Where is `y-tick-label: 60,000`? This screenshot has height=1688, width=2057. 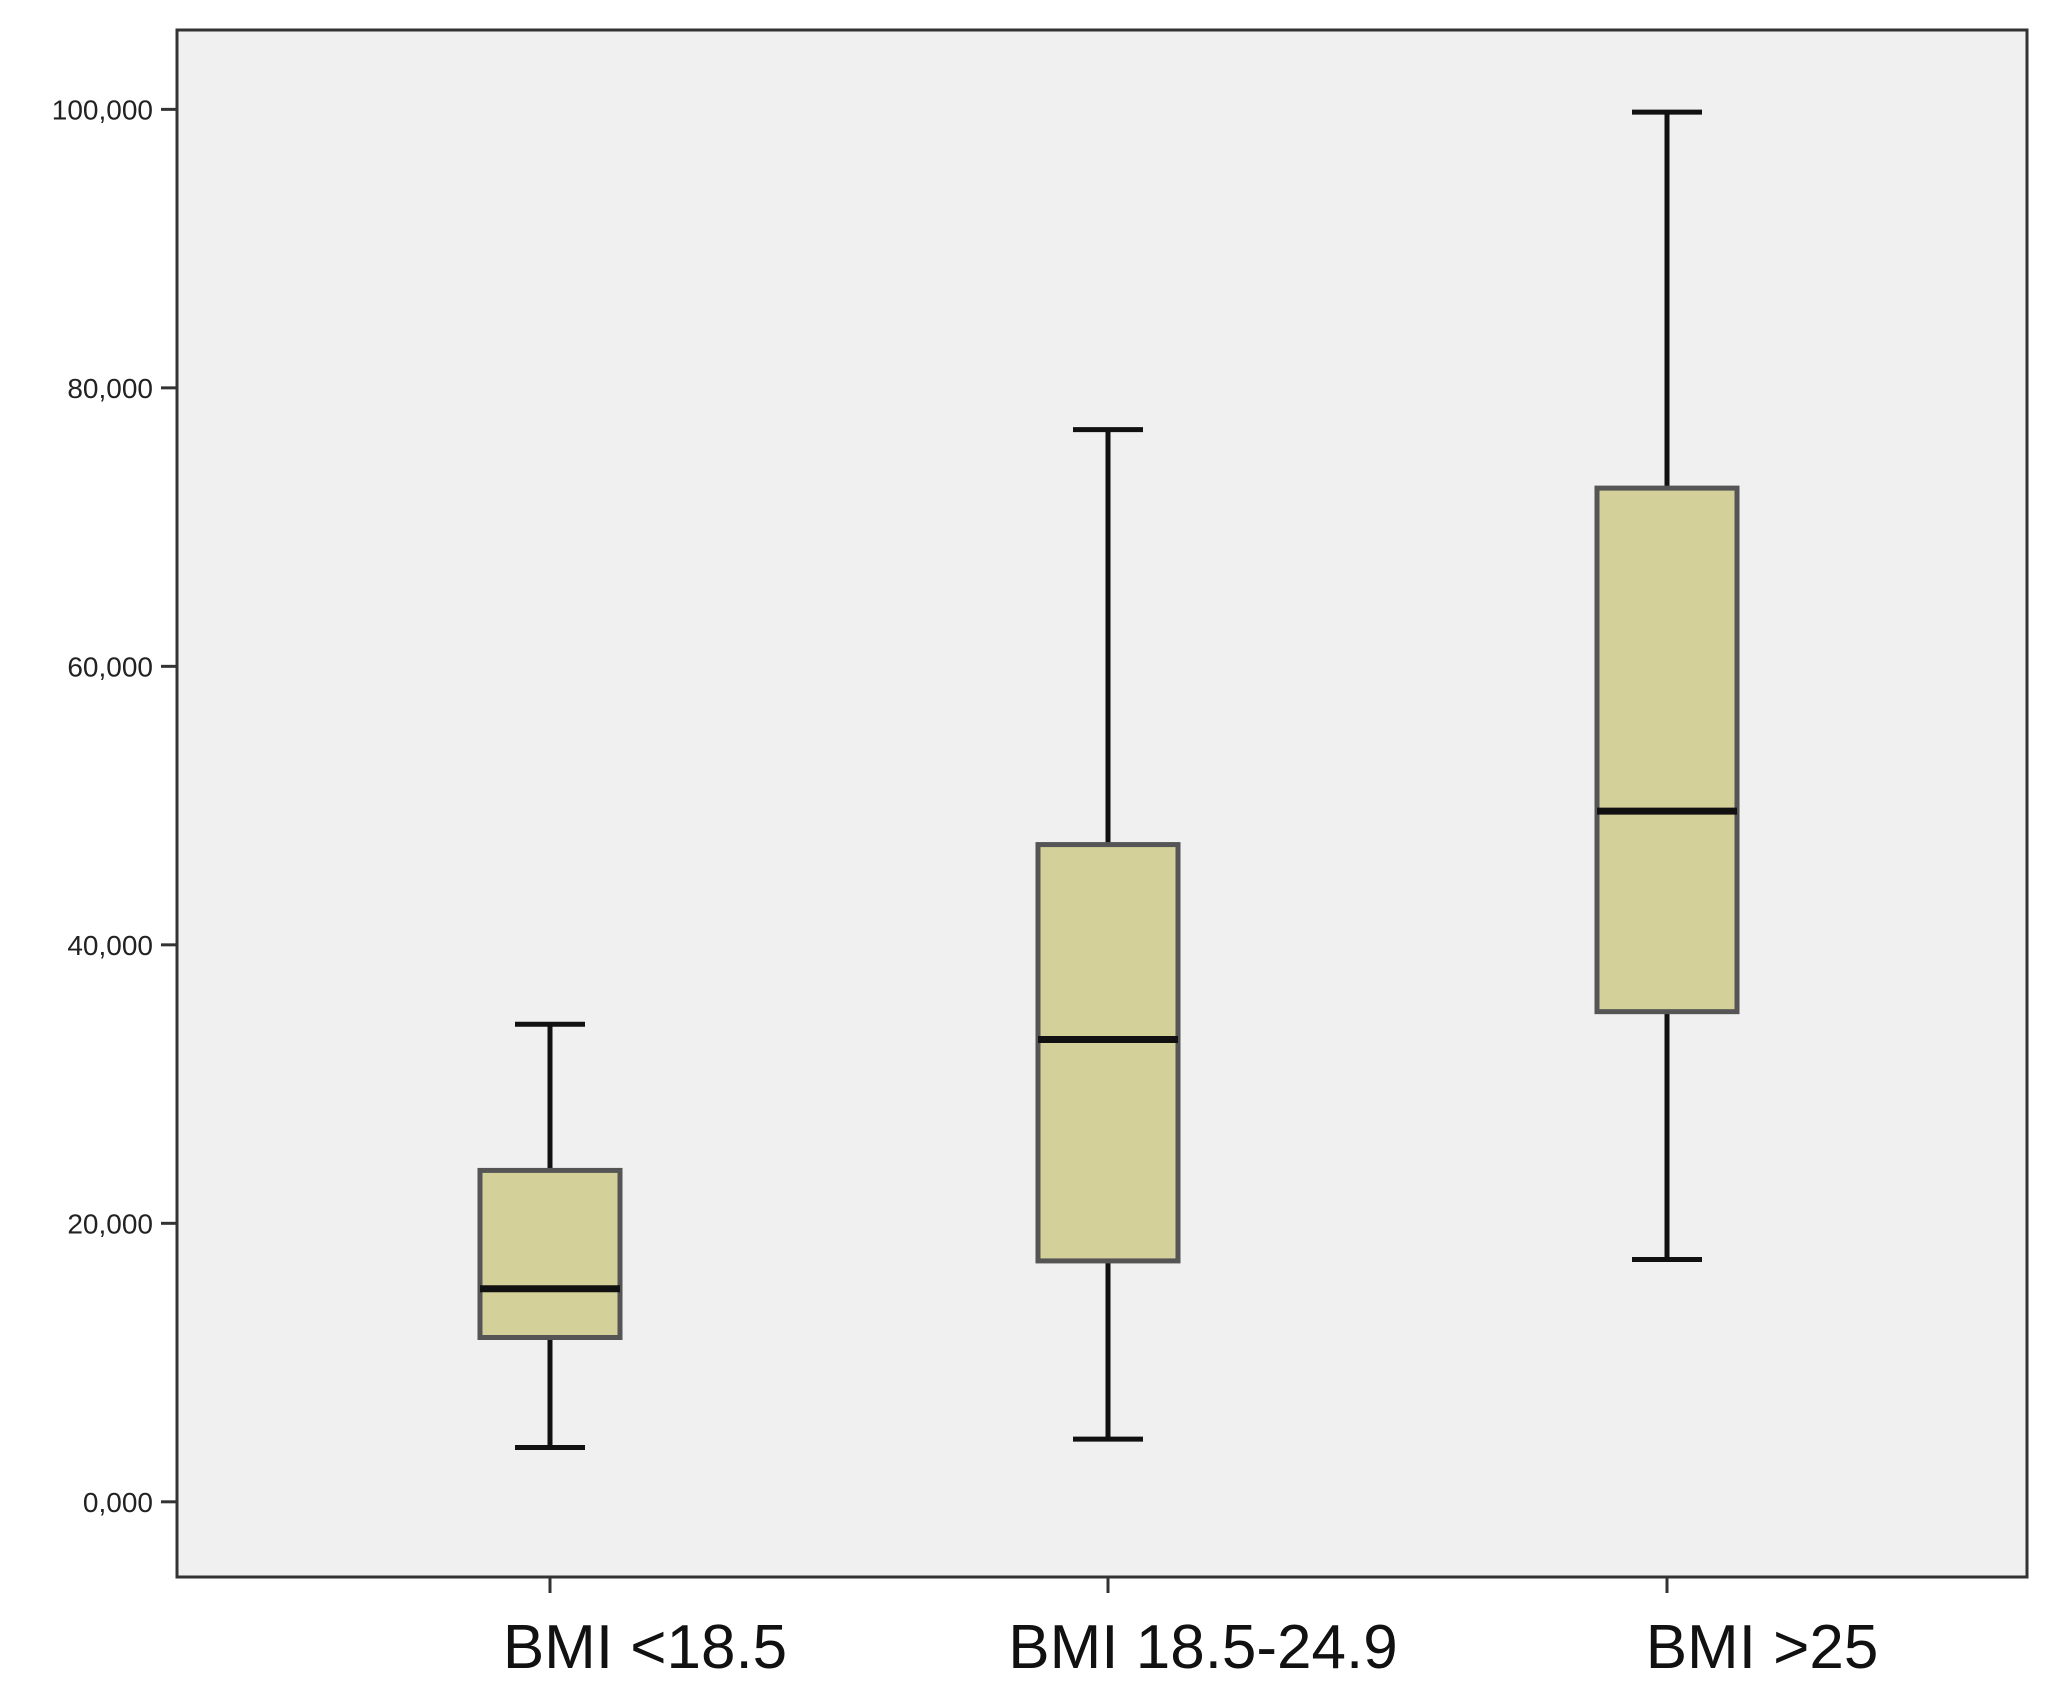
y-tick-label: 60,000 is located at coordinates (110, 666).